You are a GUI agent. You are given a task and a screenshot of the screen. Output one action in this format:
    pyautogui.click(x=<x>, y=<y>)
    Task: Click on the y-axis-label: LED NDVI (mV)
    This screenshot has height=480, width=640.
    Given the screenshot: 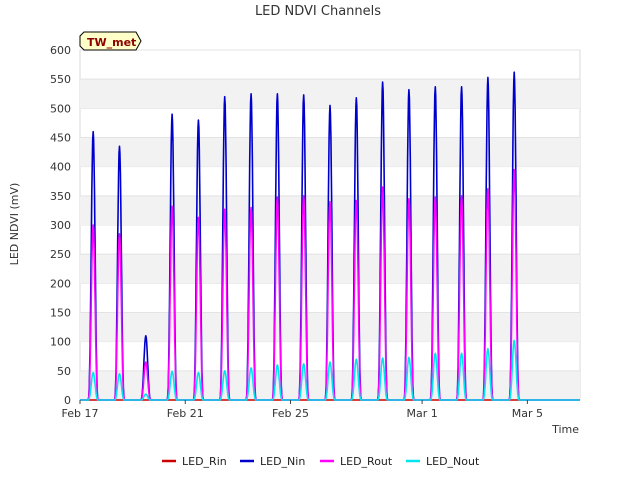 What is the action you would take?
    pyautogui.click(x=14, y=224)
    